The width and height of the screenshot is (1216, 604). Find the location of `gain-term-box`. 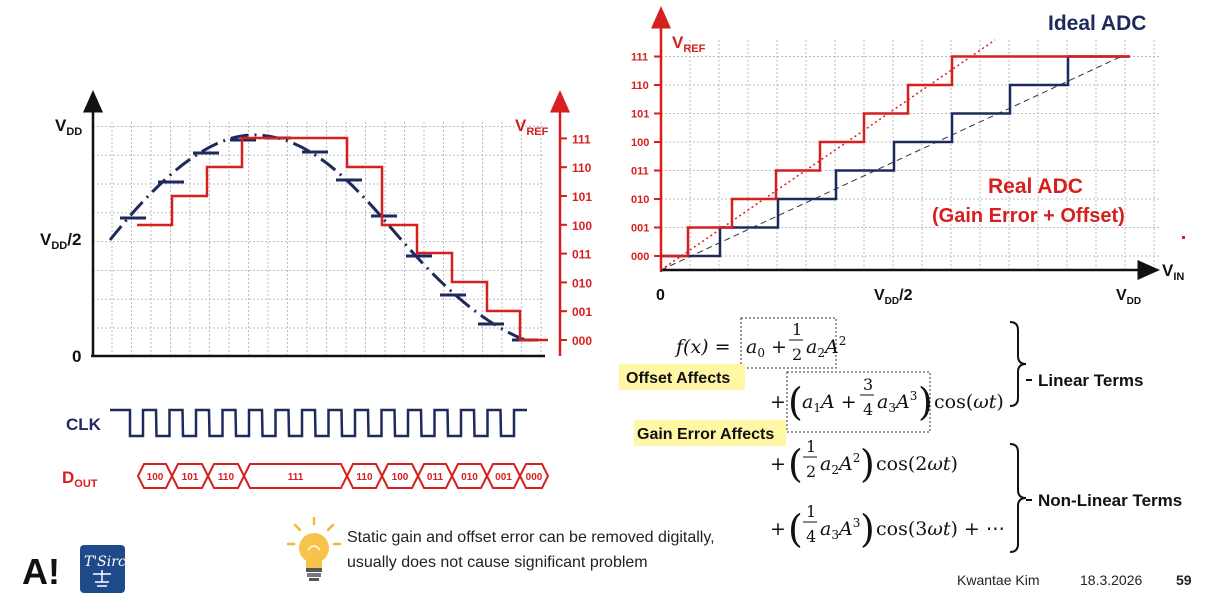

gain-term-box is located at coordinates (858, 402).